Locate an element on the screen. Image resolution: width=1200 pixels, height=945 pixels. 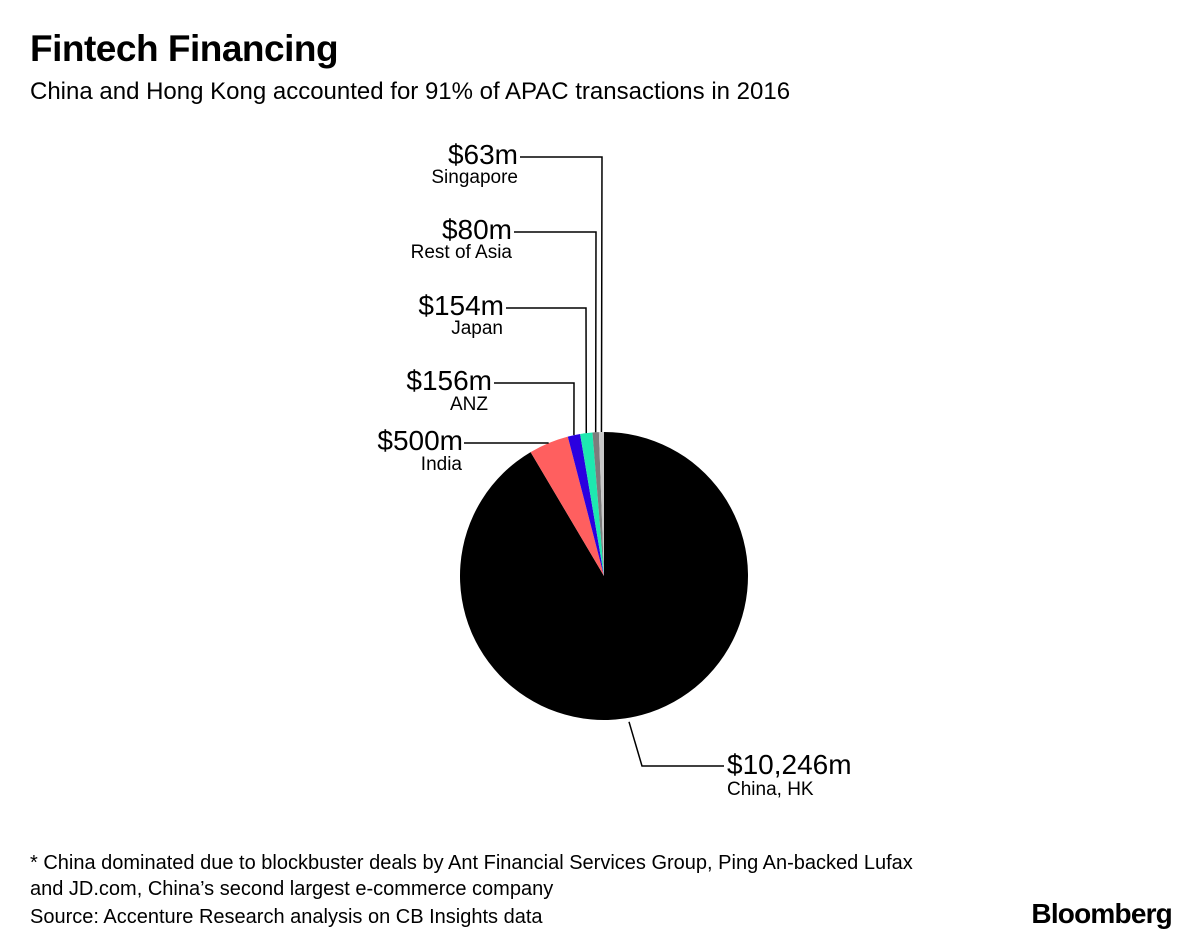
pie-slice-singapore is located at coordinates (601, 504).